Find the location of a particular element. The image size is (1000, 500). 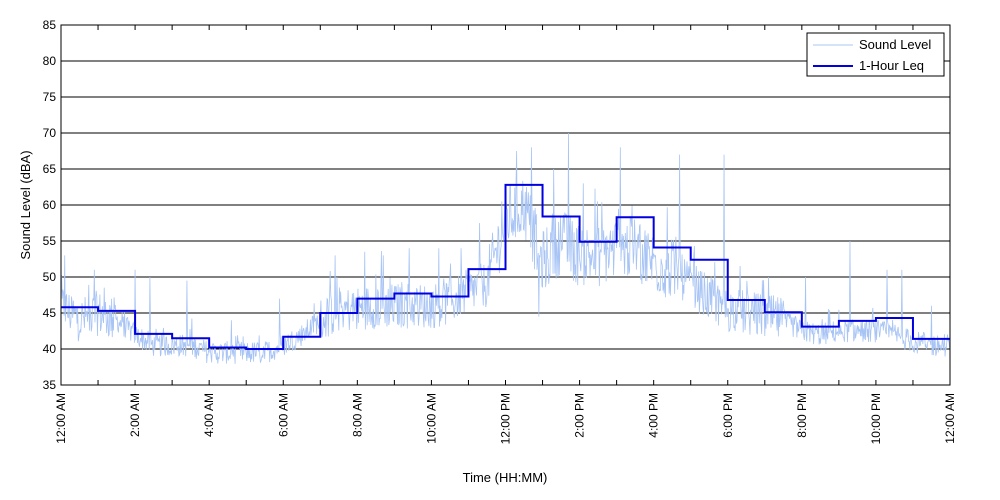

y-tick-label: 85 is located at coordinates (50, 25).